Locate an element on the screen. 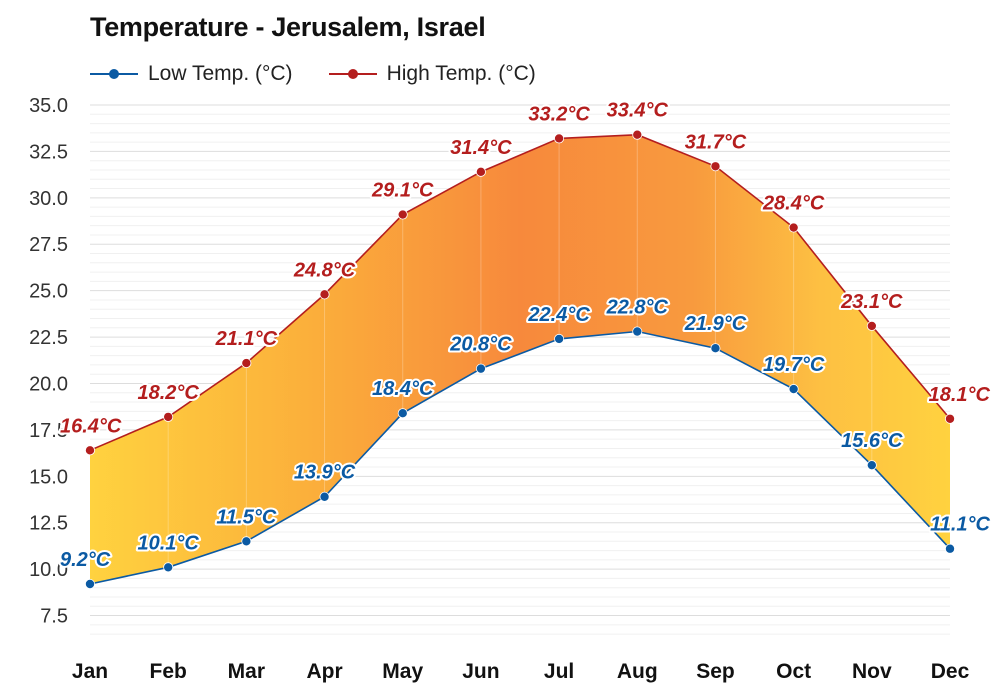 This screenshot has width=1000, height=700. x-tick-label: Apr is located at coordinates (324, 671).